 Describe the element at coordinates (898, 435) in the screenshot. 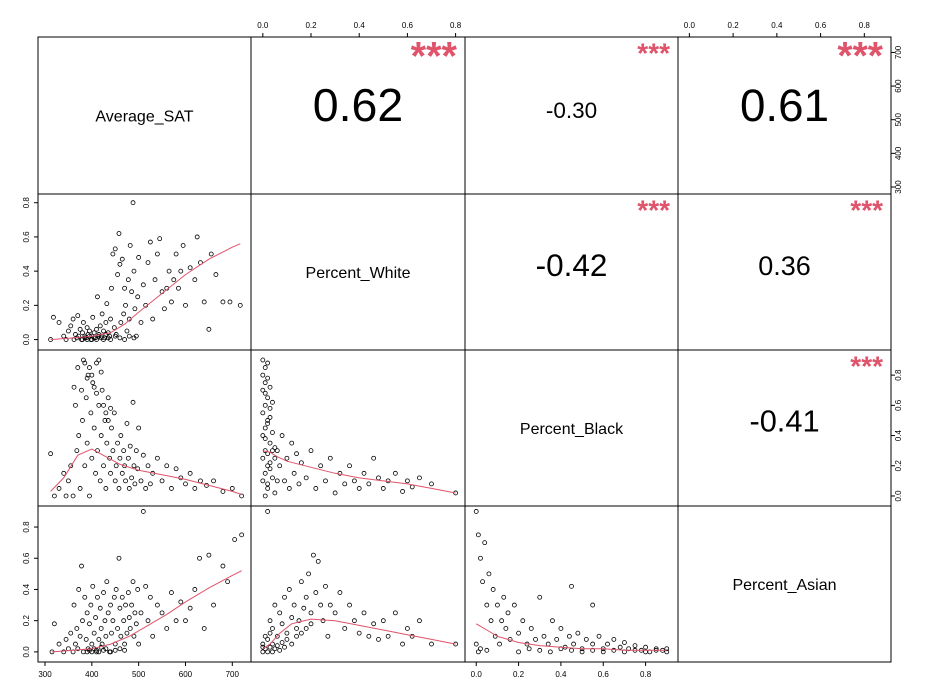

I see `y-tick-label: 0.4` at that location.